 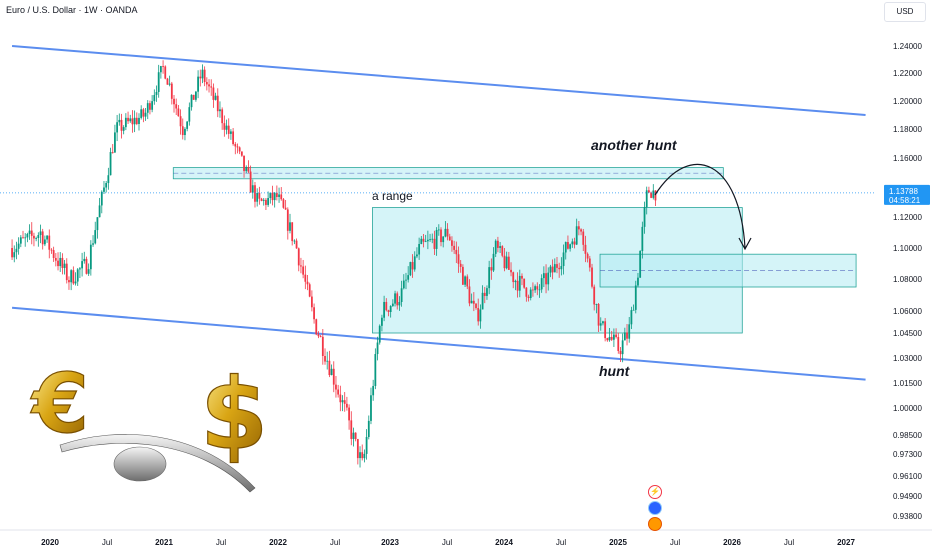 What do you see at coordinates (907, 311) in the screenshot?
I see `y-tick-label: 1.06000` at bounding box center [907, 311].